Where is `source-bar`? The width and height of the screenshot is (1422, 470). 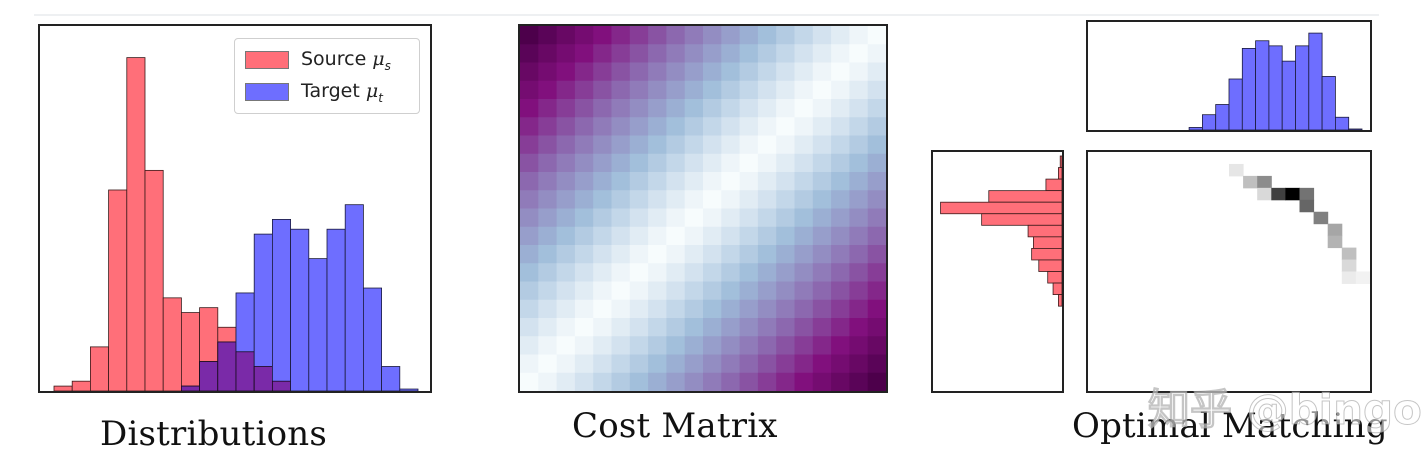 source-bar is located at coordinates (136, 224).